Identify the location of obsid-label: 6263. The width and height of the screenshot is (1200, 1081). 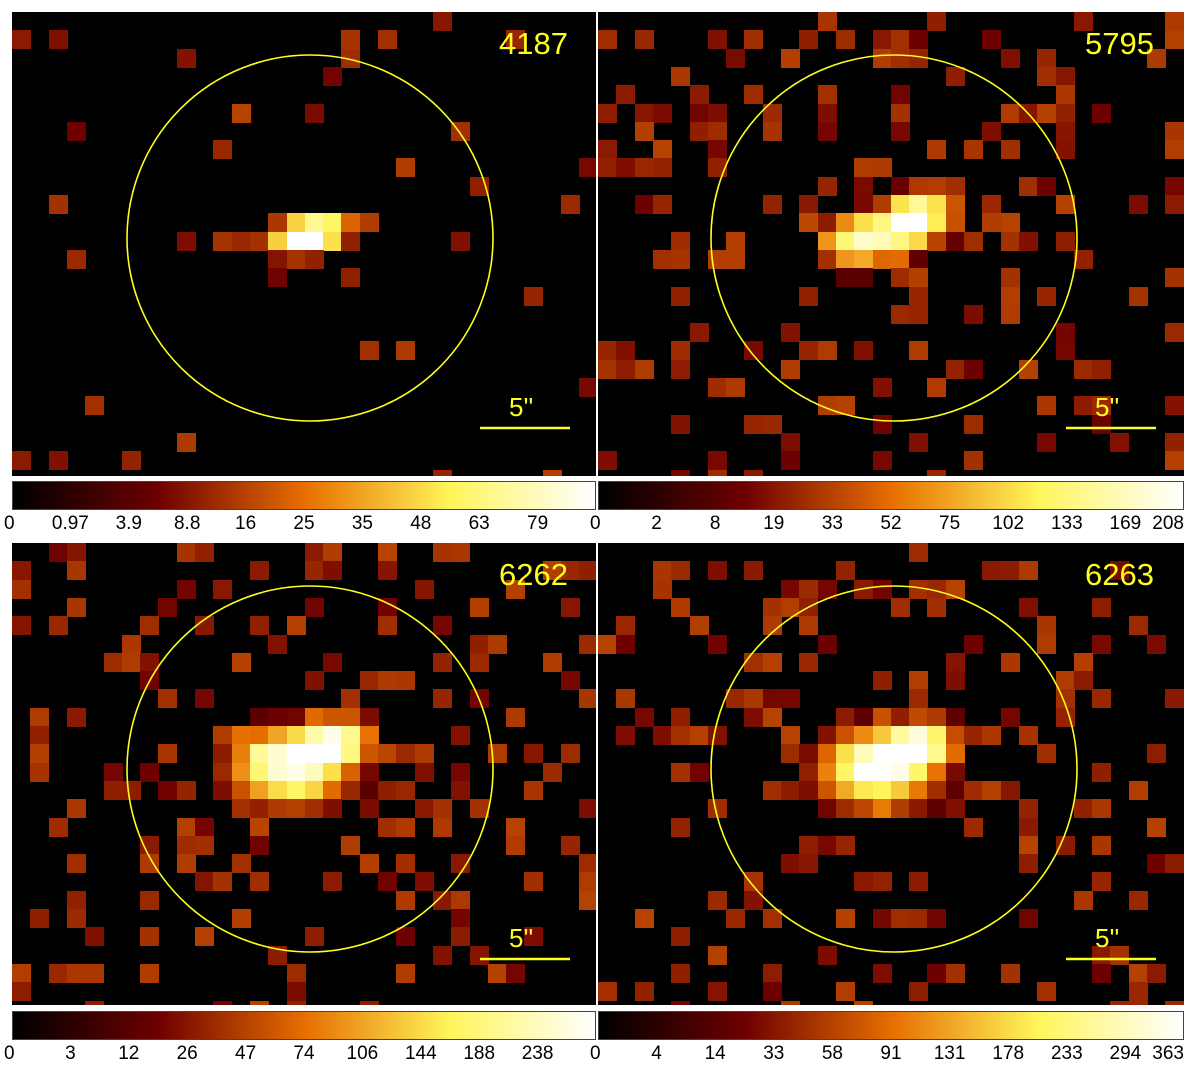
(1119, 574).